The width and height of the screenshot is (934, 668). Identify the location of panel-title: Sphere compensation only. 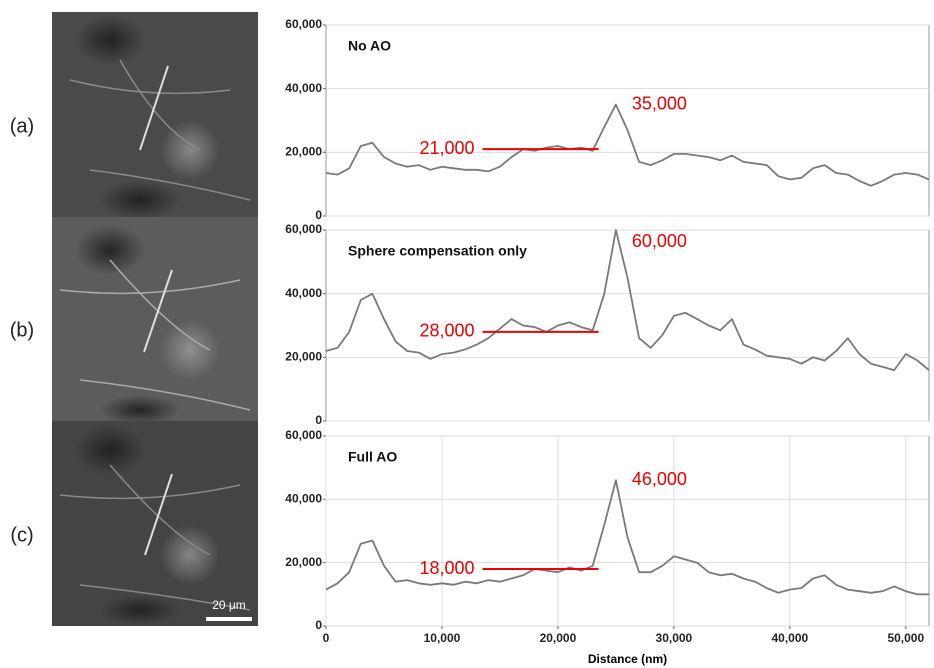
(437, 251).